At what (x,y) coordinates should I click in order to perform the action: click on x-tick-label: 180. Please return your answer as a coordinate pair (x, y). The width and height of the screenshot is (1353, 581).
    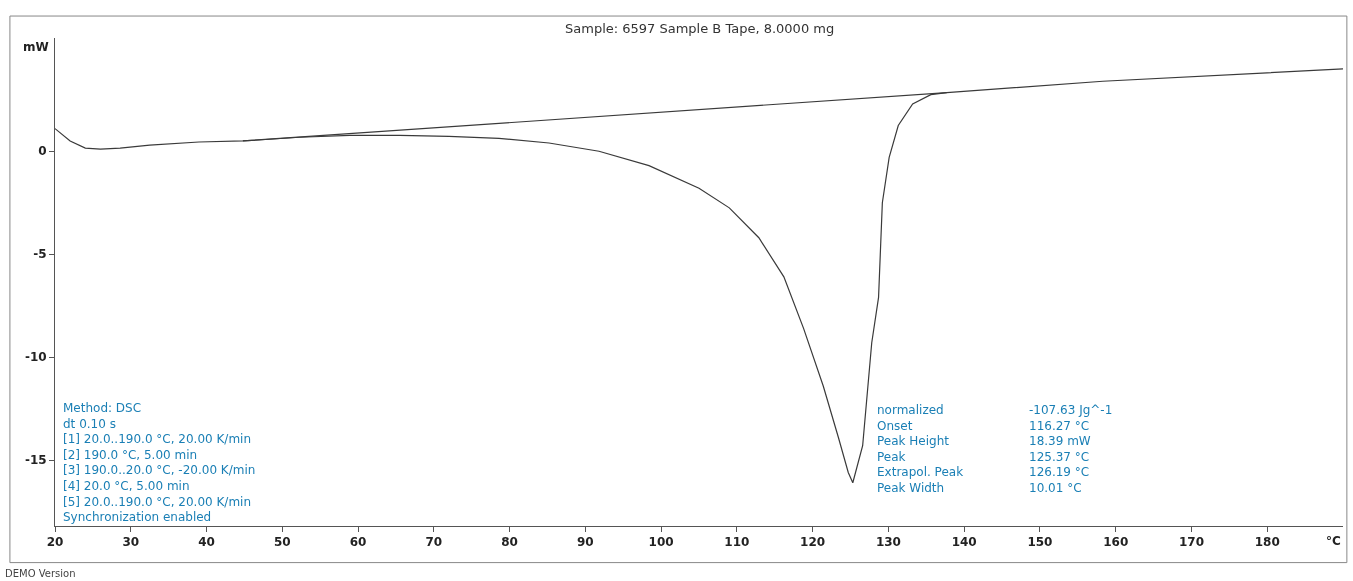
    Looking at the image, I should click on (1267, 542).